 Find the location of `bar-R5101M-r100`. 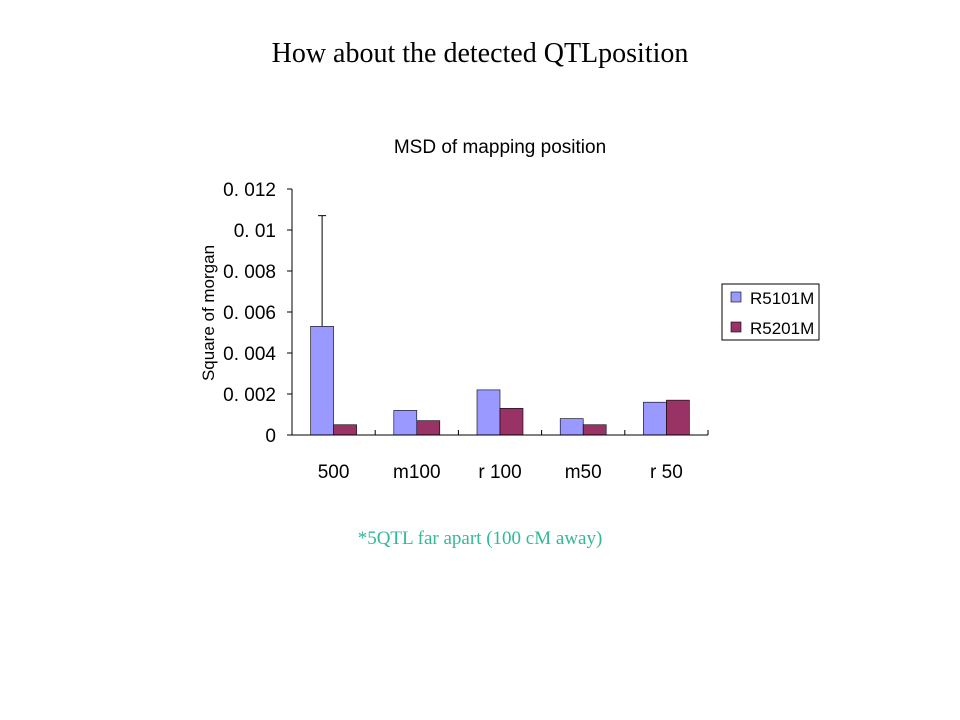

bar-R5101M-r100 is located at coordinates (488, 412).